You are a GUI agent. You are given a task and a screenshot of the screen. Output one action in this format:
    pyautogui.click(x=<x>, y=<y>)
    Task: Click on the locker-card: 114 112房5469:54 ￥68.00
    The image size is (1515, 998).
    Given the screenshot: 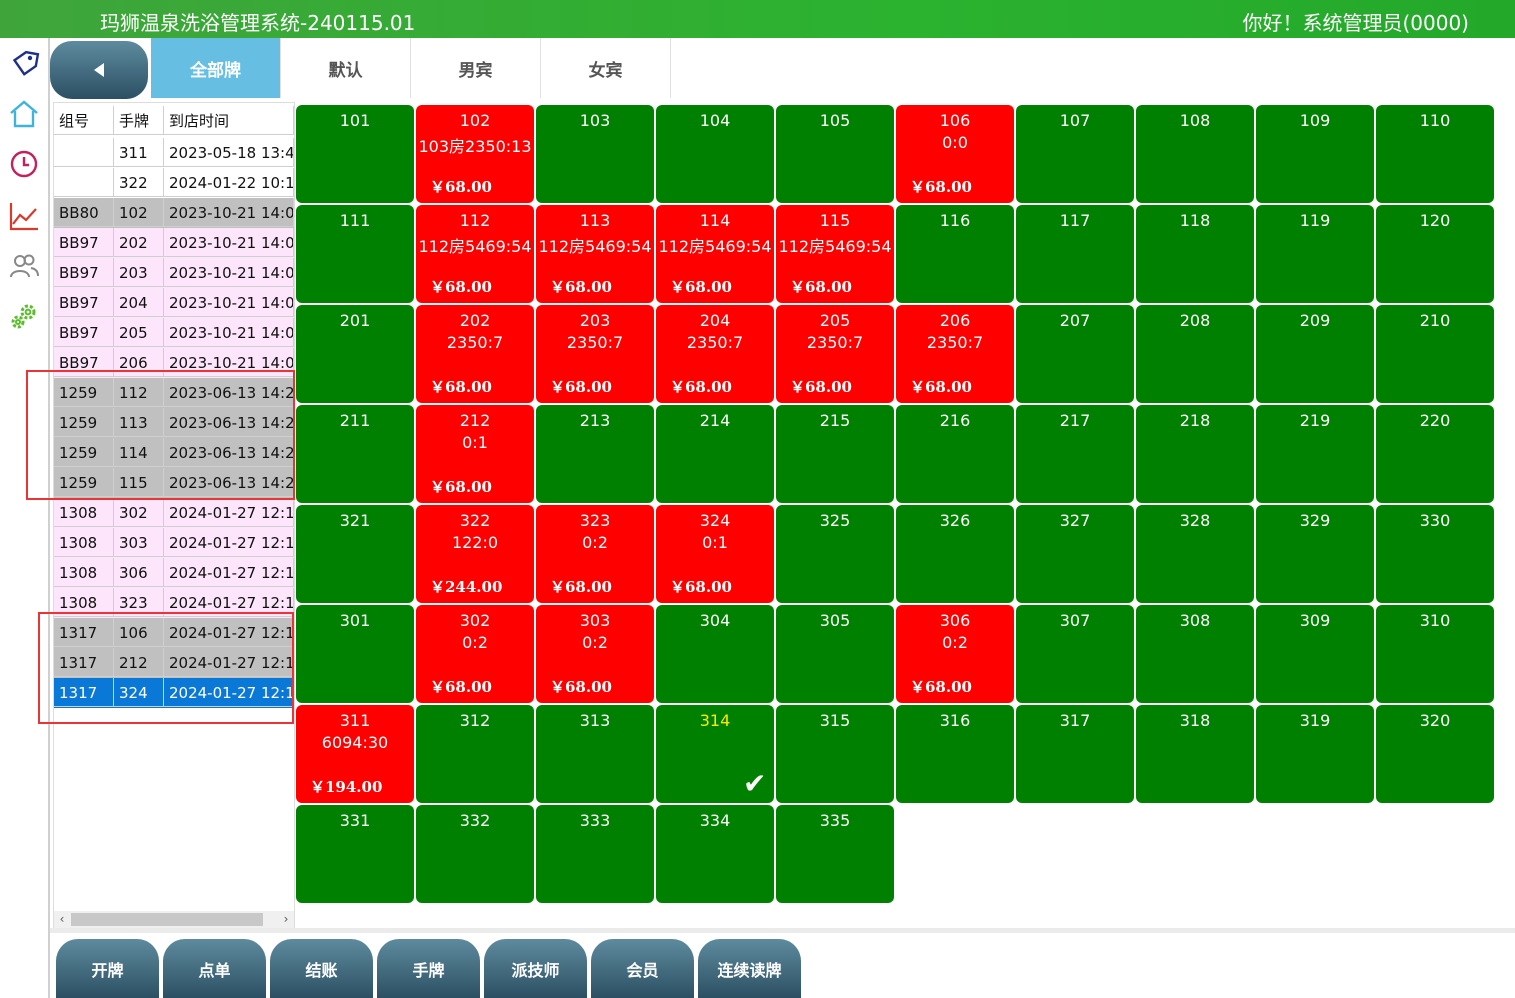 What is the action you would take?
    pyautogui.click(x=715, y=254)
    